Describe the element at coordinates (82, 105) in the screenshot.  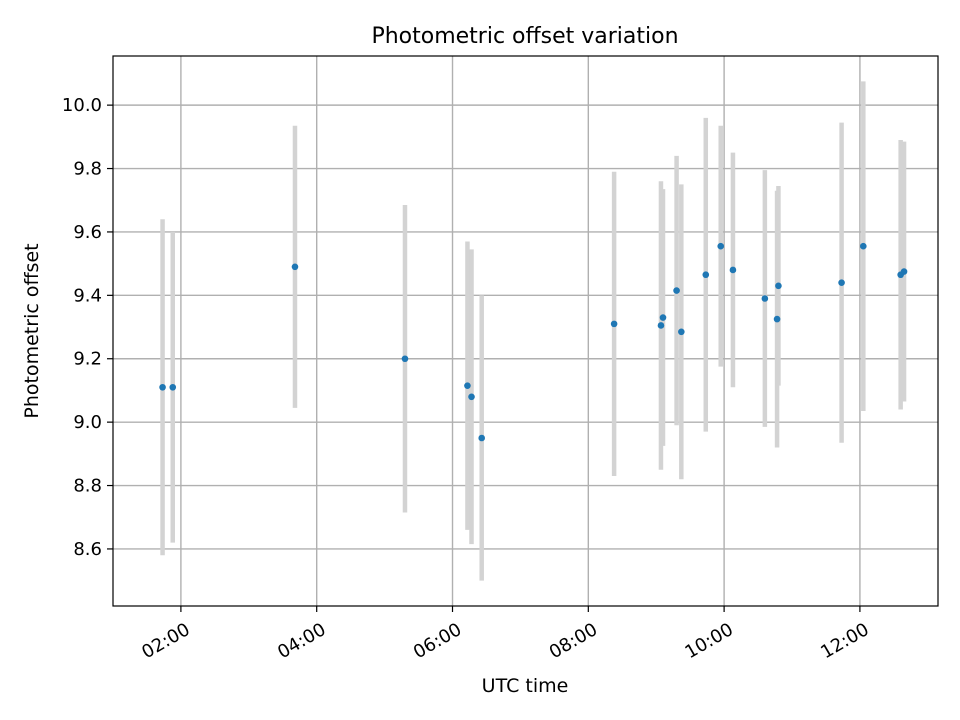
I see `y-tick-label: 10.0` at that location.